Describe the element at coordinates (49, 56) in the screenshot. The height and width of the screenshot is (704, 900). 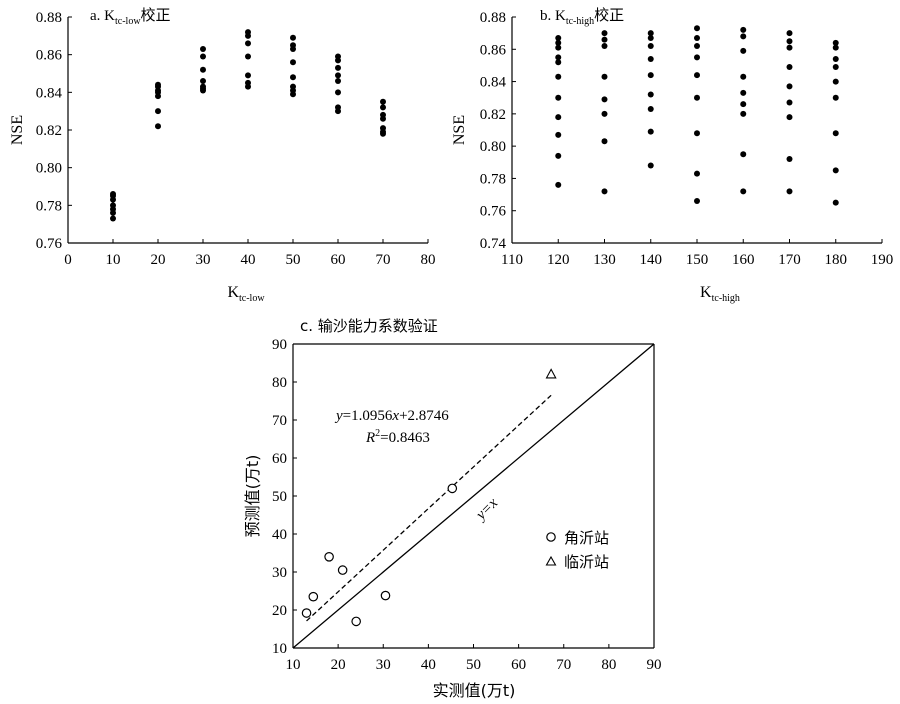
I see `y-tick-label: 0.86` at that location.